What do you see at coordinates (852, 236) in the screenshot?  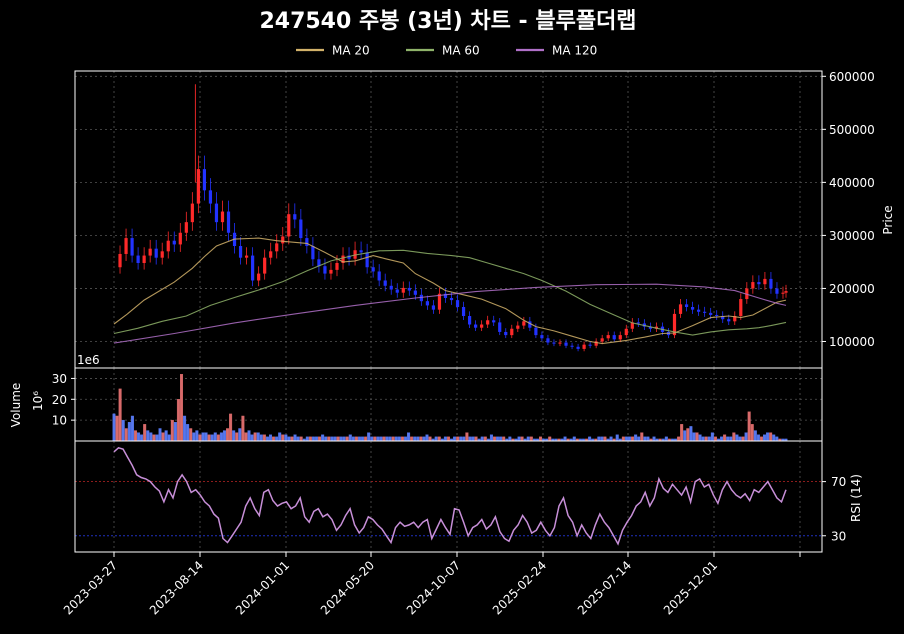 I see `price-tick-label: 300000` at bounding box center [852, 236].